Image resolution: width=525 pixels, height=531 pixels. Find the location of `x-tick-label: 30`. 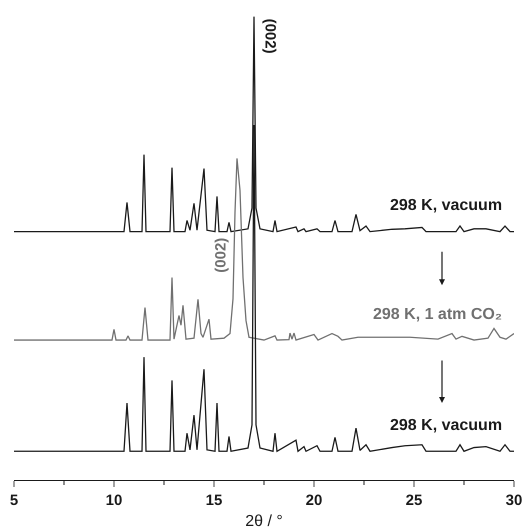

x-tick-label: 30 is located at coordinates (514, 501).